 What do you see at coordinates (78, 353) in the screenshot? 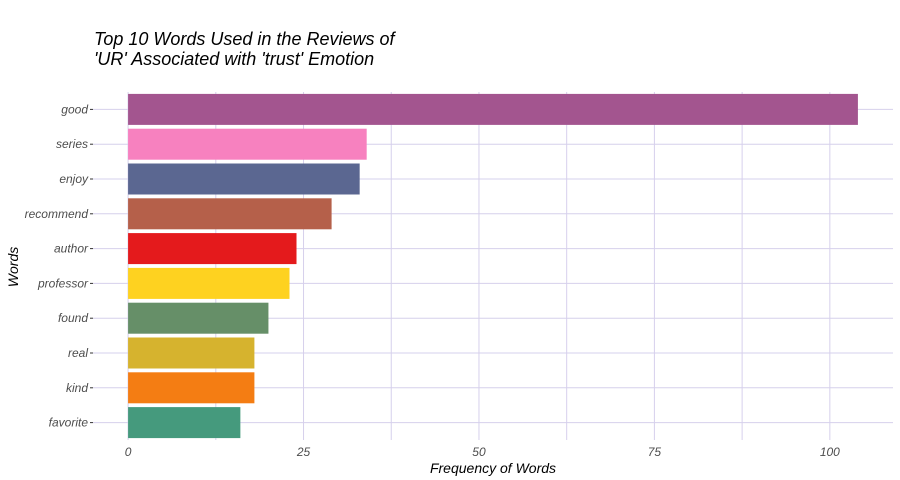
I see `y-tick-label: real` at bounding box center [78, 353].